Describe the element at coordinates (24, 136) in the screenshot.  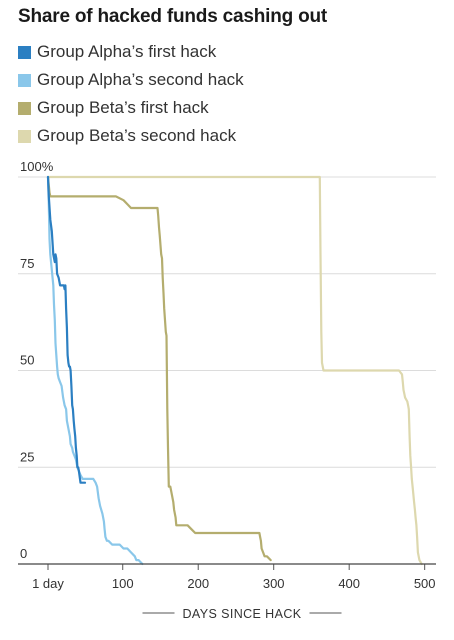
I see `legend-swatch-beta-second` at that location.